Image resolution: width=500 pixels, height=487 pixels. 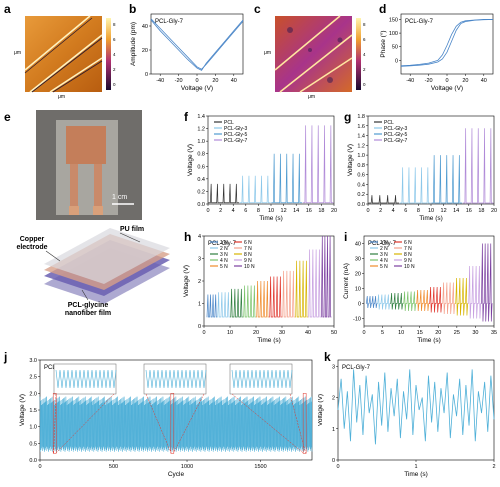 What do you see at coordinates (229, 123) in the screenshot?
I see `legend-label: PCL` at bounding box center [229, 123].